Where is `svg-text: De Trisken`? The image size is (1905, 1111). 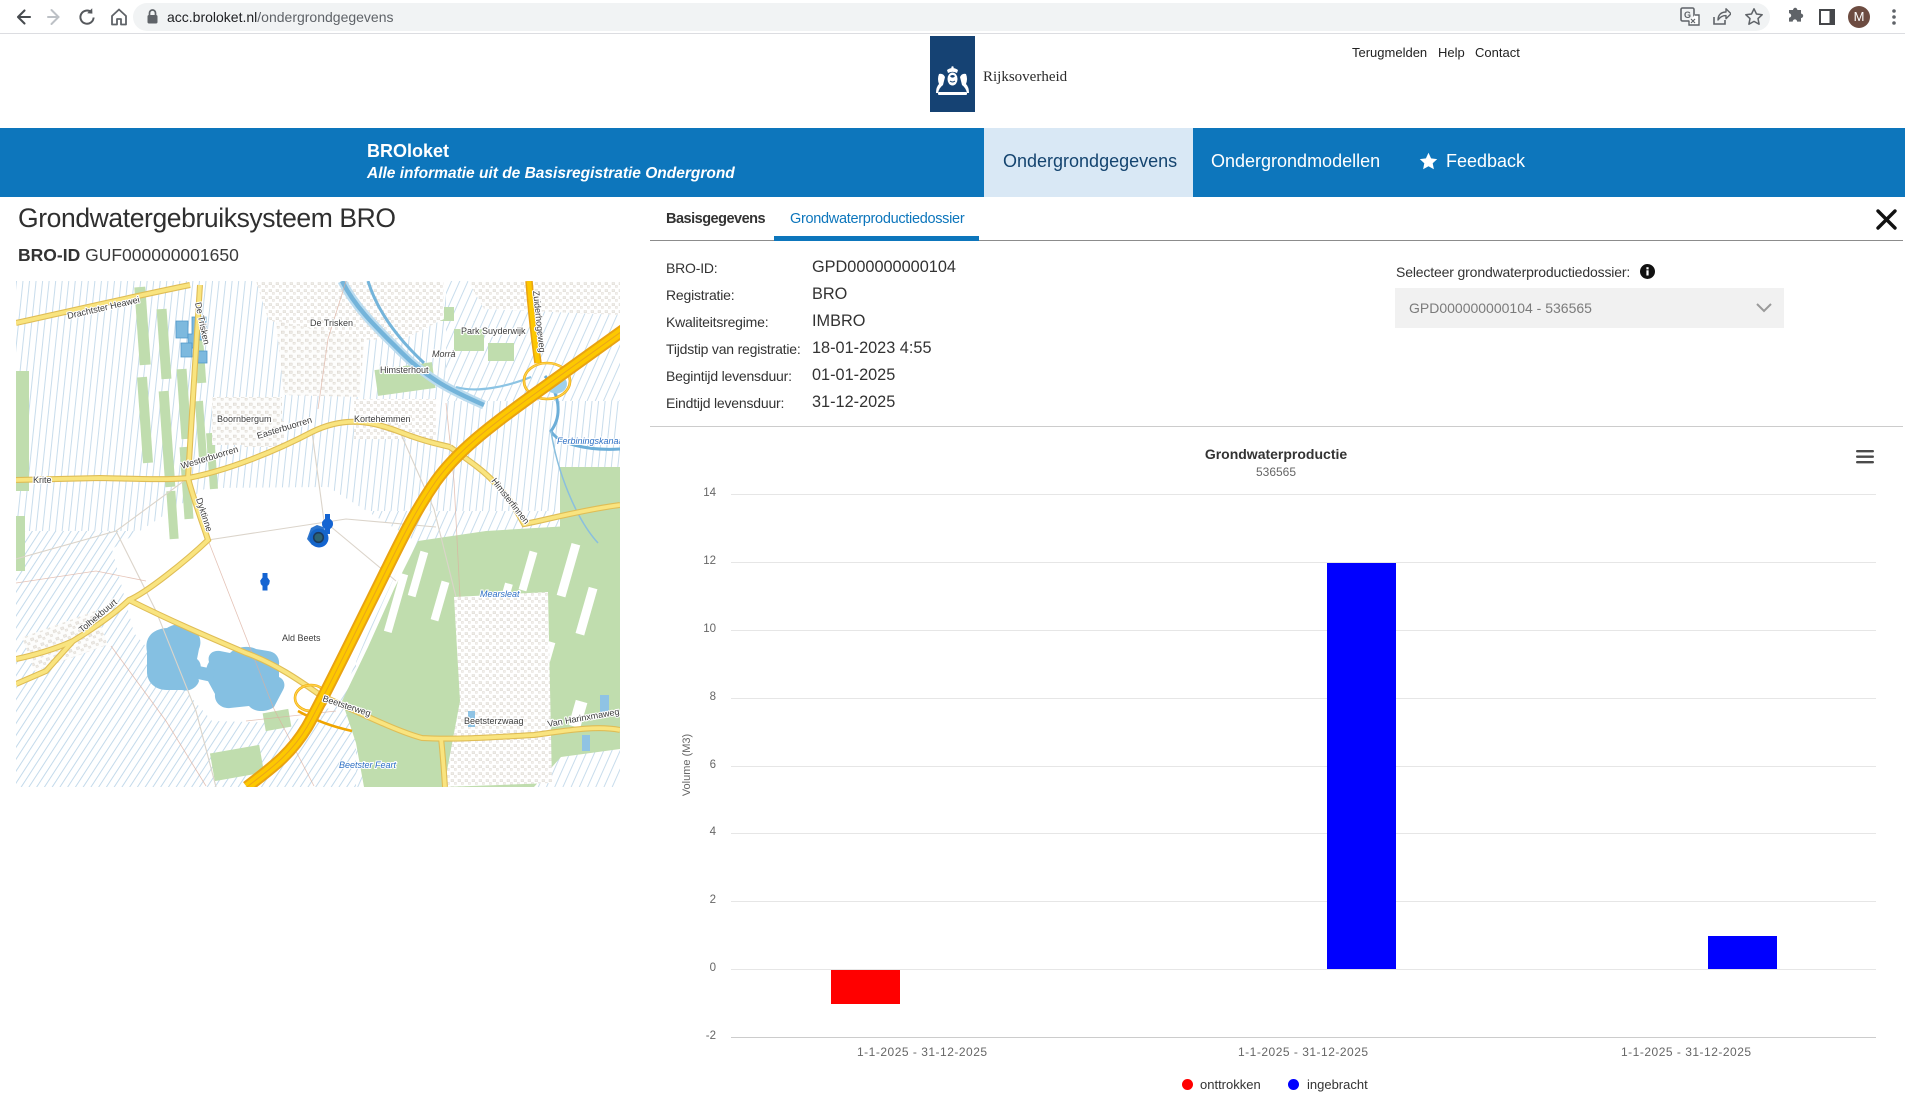 svg-text: De Trisken is located at coordinates (331, 323).